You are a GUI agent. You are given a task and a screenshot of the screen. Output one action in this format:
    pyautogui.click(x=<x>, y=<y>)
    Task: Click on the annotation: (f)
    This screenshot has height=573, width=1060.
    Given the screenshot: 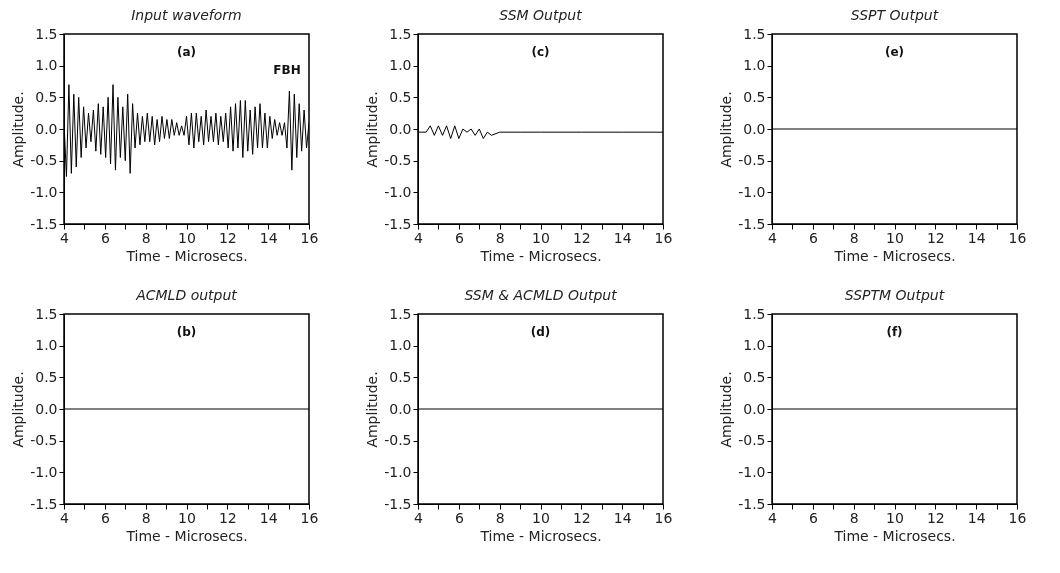 What is the action you would take?
    pyautogui.click(x=894, y=332)
    